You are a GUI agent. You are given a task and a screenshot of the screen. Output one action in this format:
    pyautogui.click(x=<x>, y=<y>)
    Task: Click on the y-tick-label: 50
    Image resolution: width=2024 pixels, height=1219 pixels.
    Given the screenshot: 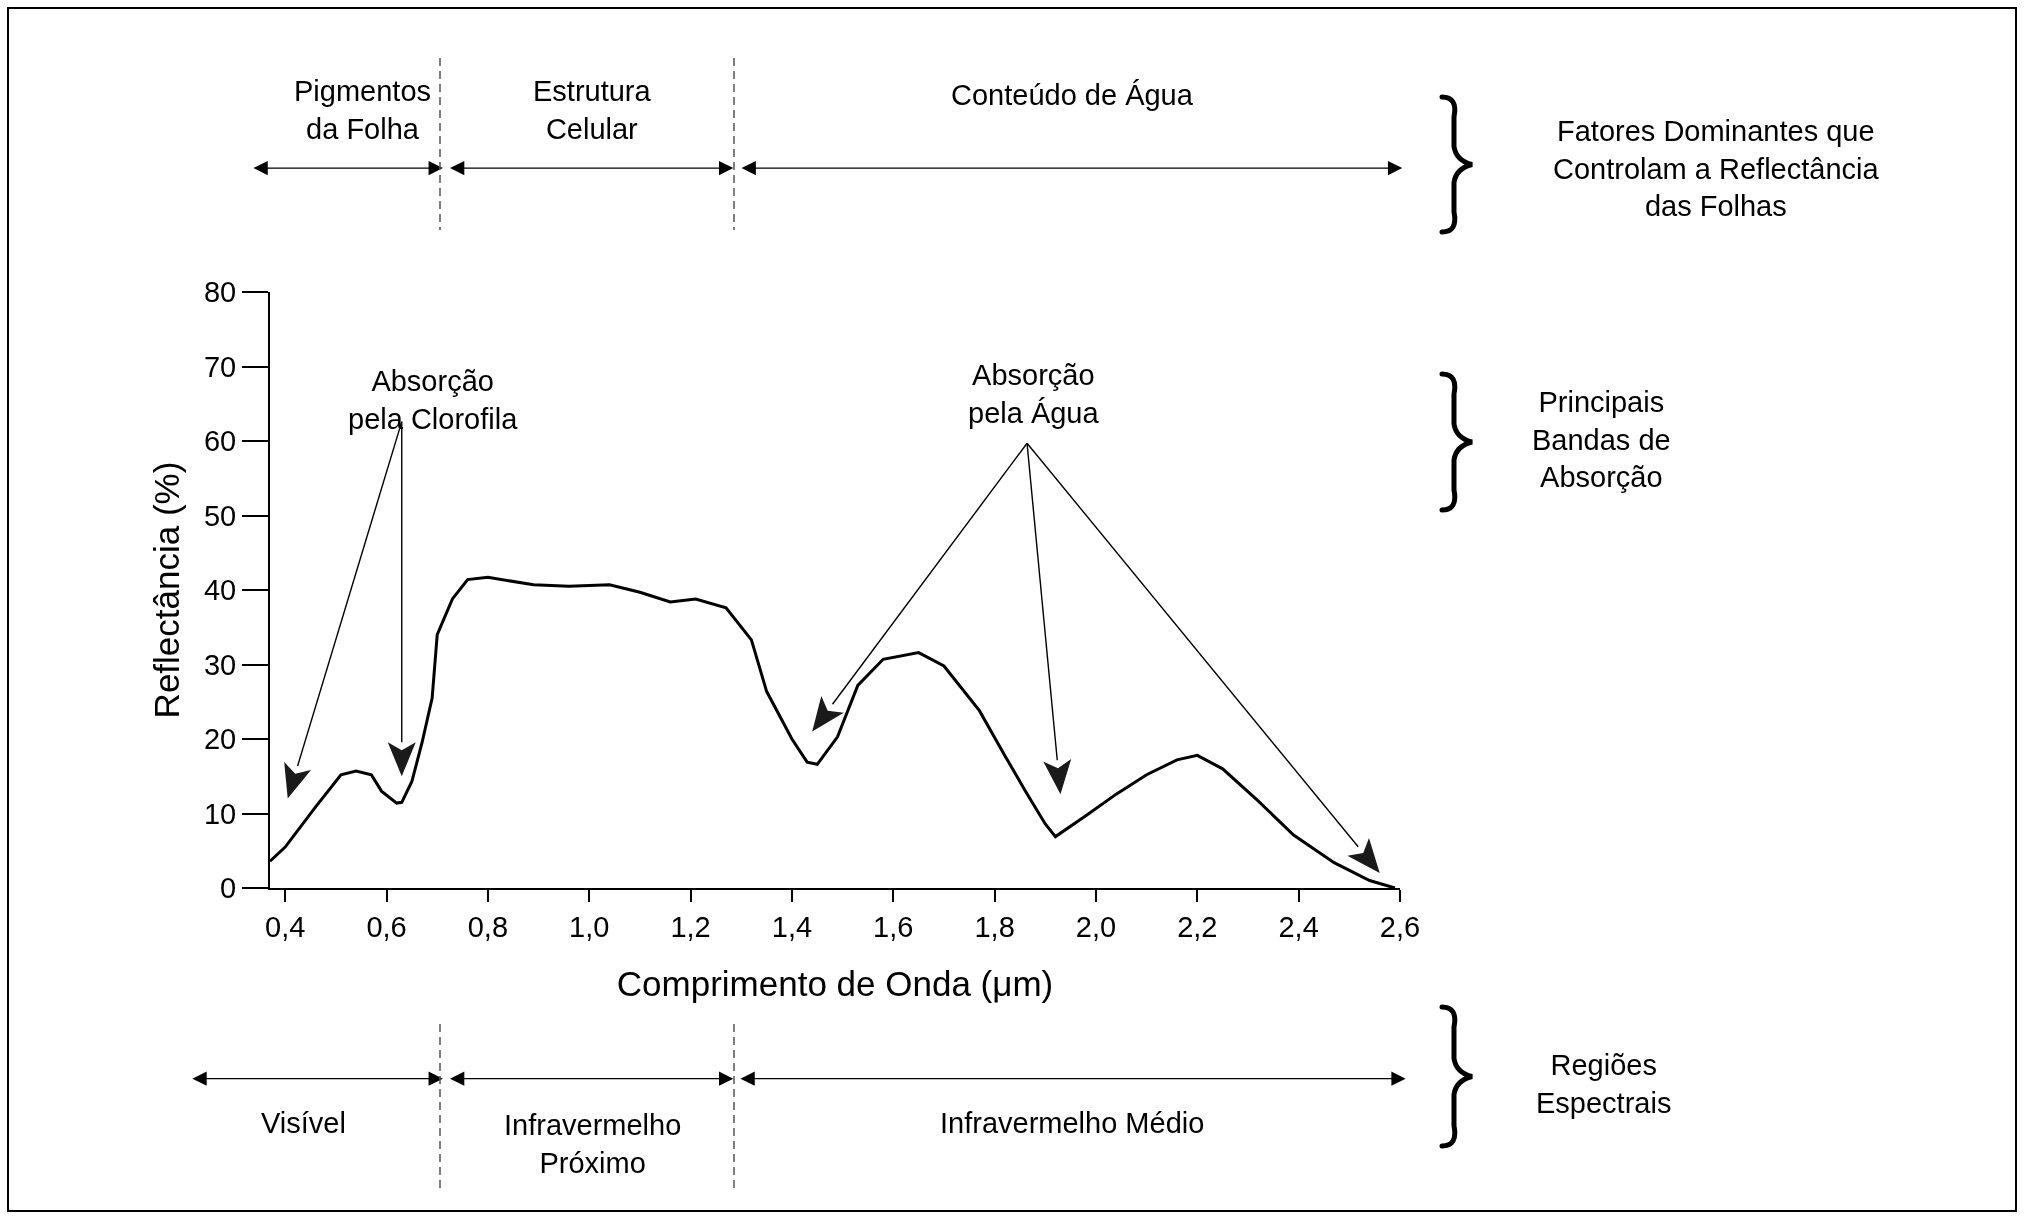 What is the action you would take?
    pyautogui.click(x=220, y=515)
    